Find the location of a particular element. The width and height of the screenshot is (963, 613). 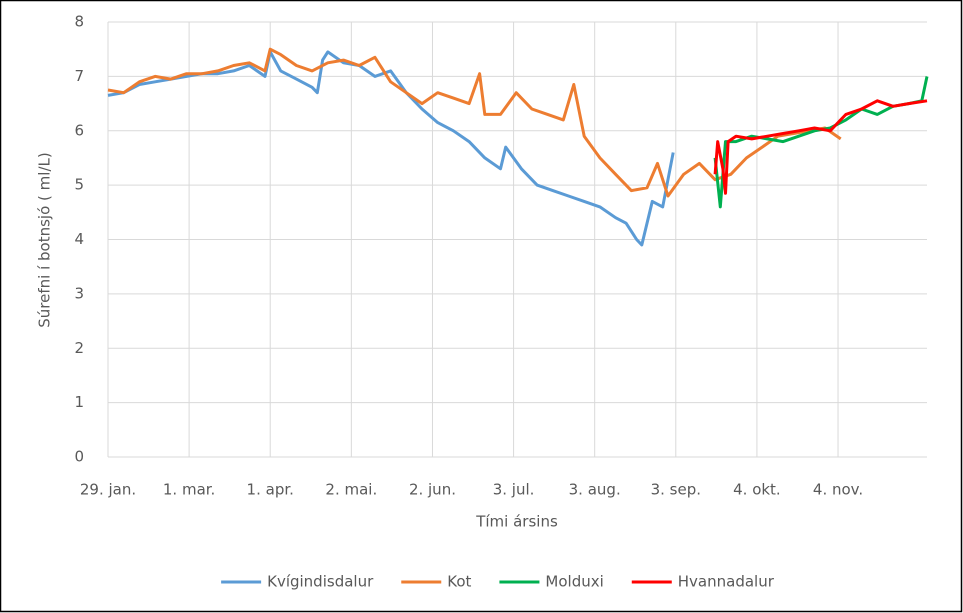

y-tick-label: 4 is located at coordinates (79, 239).